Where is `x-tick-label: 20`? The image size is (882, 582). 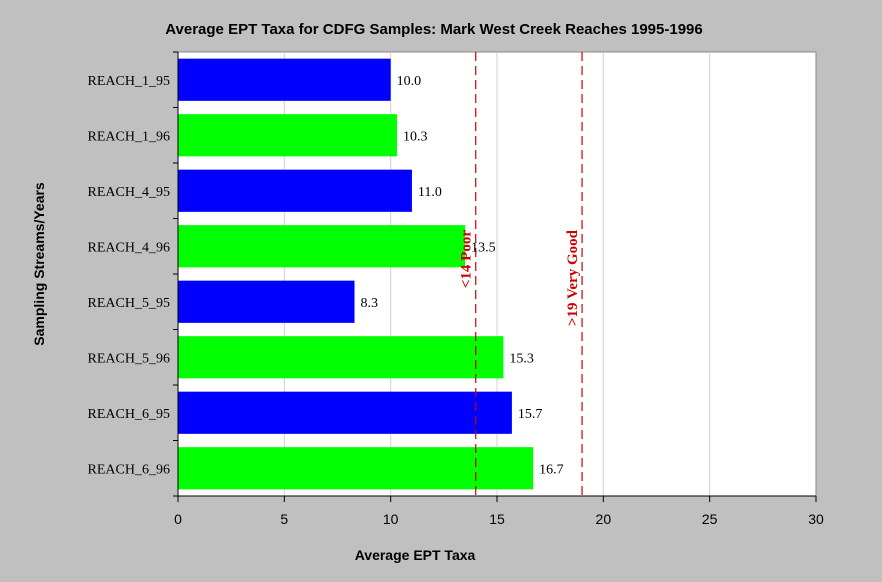
x-tick-label: 20 is located at coordinates (604, 519).